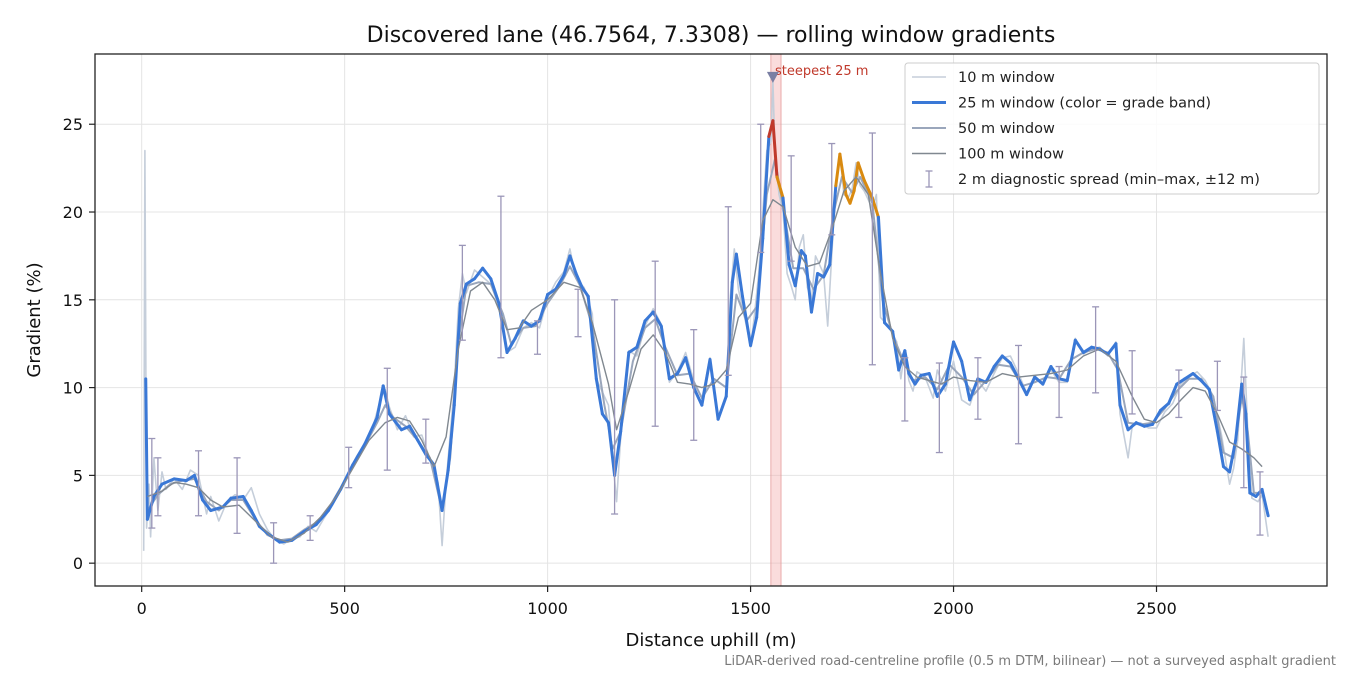 The height and width of the screenshot is (675, 1350). What do you see at coordinates (657, 602) in the screenshot?
I see `x-axis-ticks: 0 500 1000 1500 2000 2500` at bounding box center [657, 602].